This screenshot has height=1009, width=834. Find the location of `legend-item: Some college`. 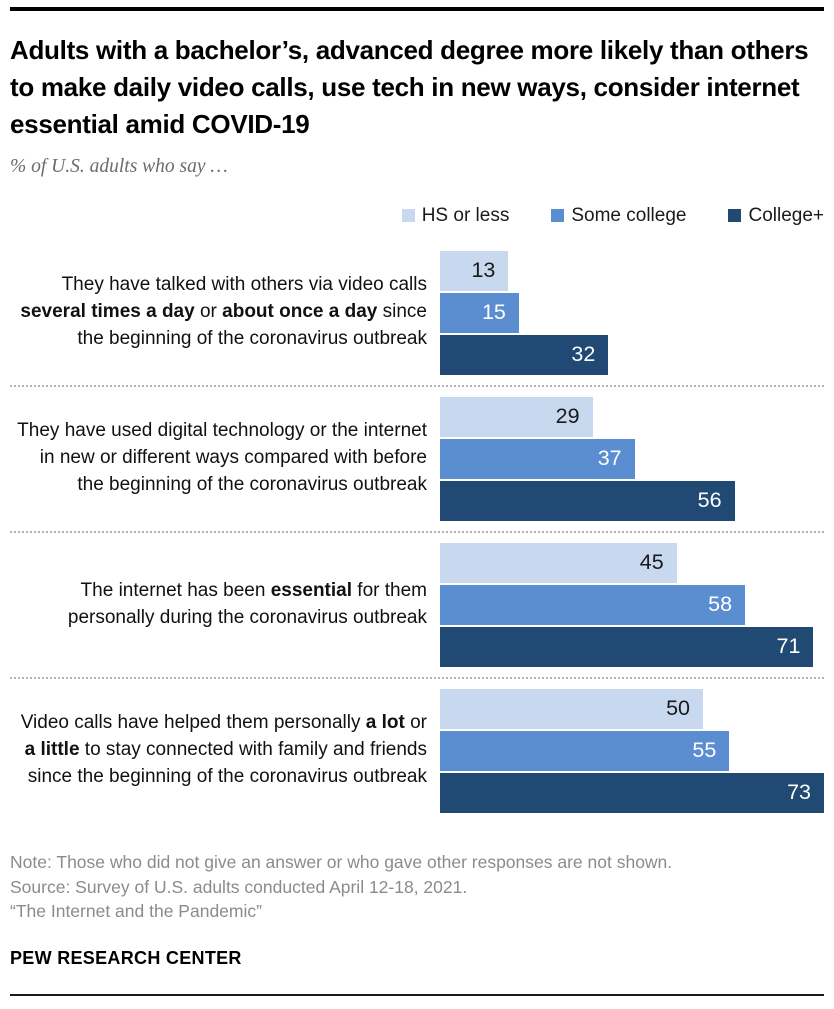

legend-item: Some college is located at coordinates (618, 216).